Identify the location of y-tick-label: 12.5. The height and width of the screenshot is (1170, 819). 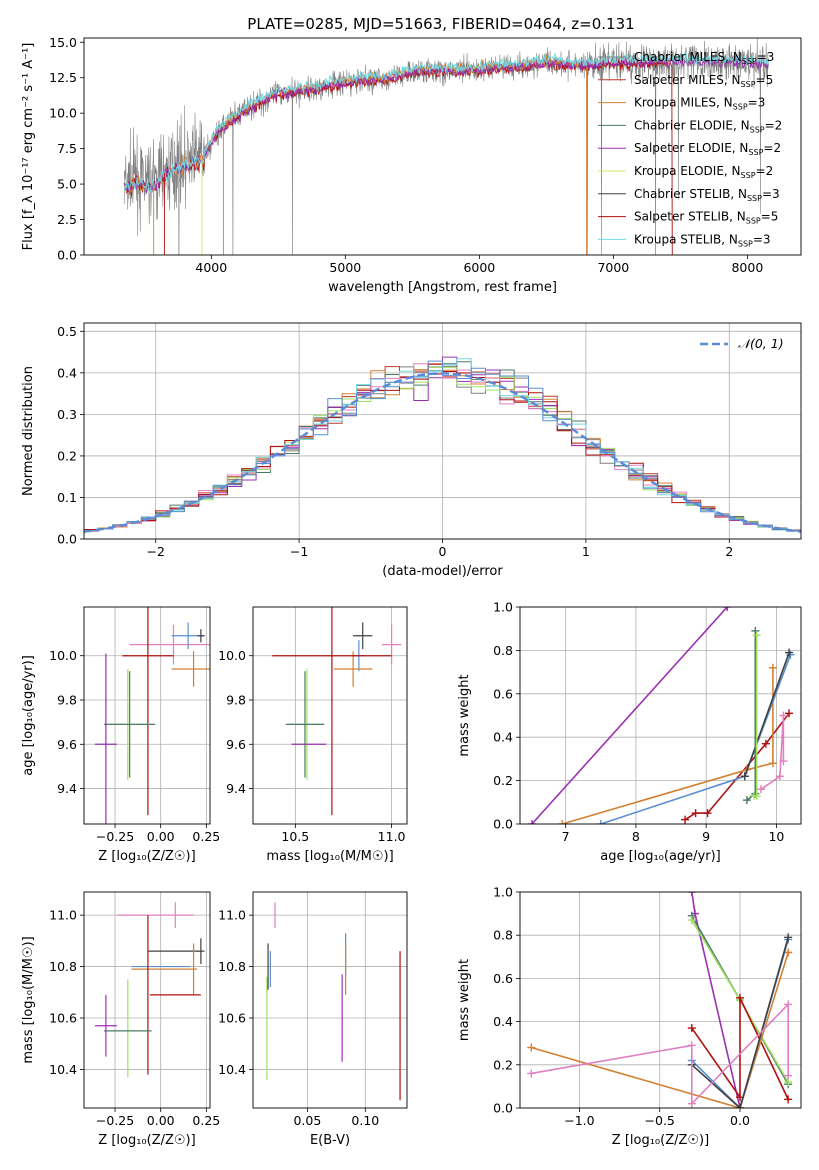
(63, 77).